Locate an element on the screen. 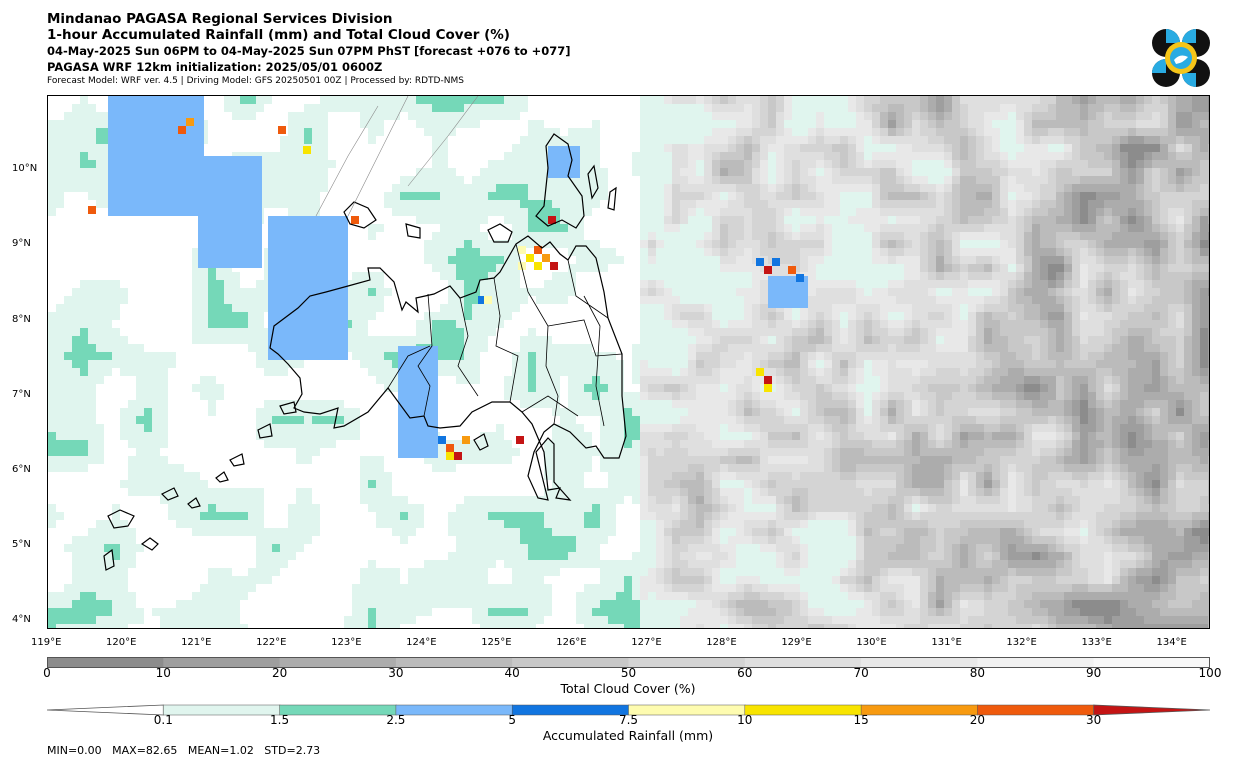 The height and width of the screenshot is (770, 1234). pagasa-logo-icon is located at coordinates (1181, 58).